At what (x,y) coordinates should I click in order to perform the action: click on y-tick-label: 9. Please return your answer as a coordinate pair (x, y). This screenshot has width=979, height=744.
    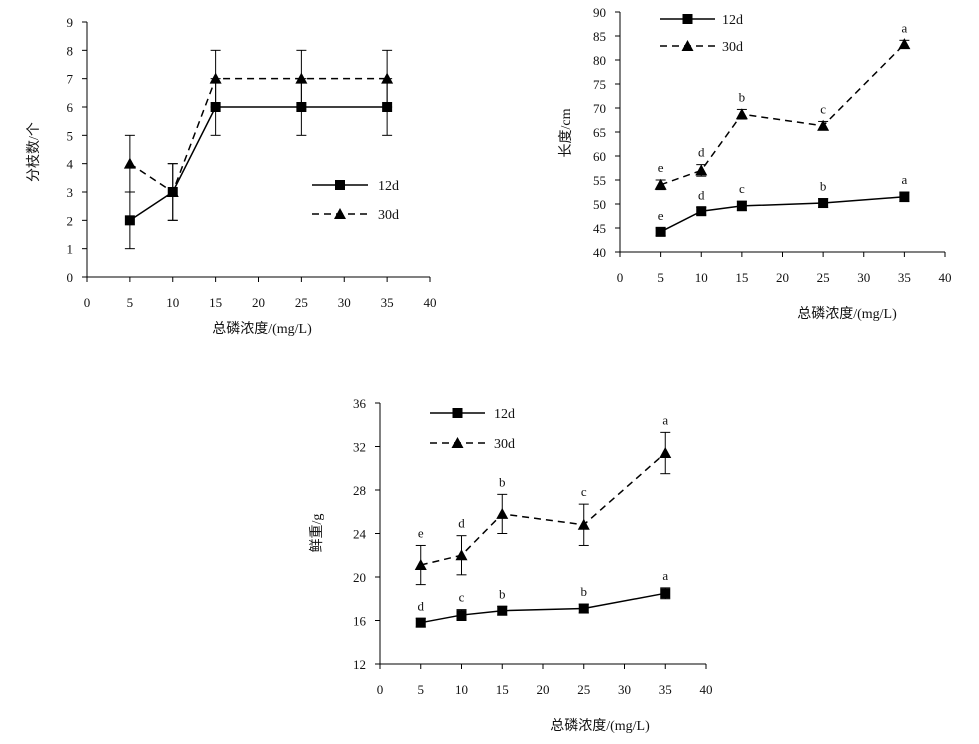
    Looking at the image, I should click on (70, 22).